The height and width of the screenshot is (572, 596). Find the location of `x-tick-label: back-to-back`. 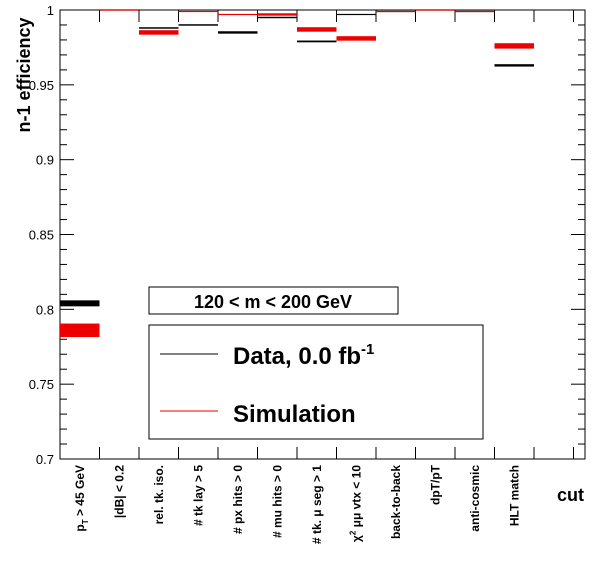

x-tick-label: back-to-back is located at coordinates (396, 502).